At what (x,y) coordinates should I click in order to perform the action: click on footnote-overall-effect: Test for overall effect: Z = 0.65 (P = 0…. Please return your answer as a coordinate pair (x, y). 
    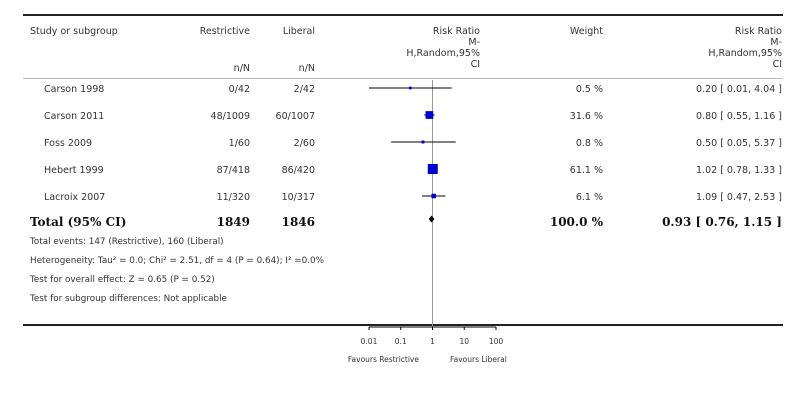
    Looking at the image, I should click on (122, 280).